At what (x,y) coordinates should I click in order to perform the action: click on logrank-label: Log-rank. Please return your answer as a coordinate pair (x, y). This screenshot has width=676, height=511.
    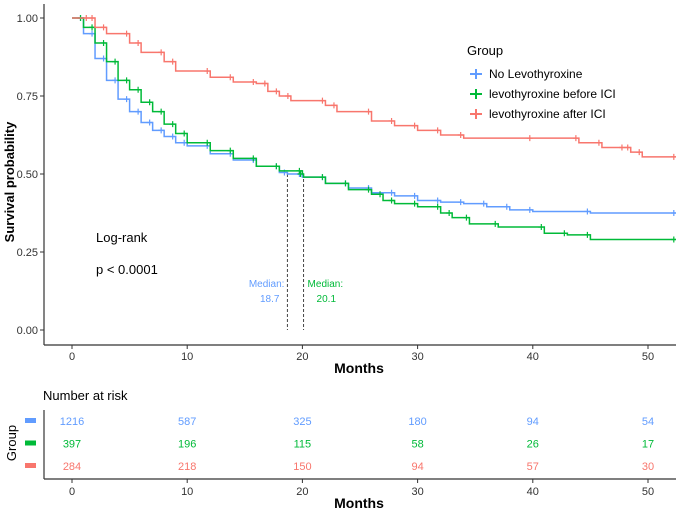
    Looking at the image, I should click on (122, 237).